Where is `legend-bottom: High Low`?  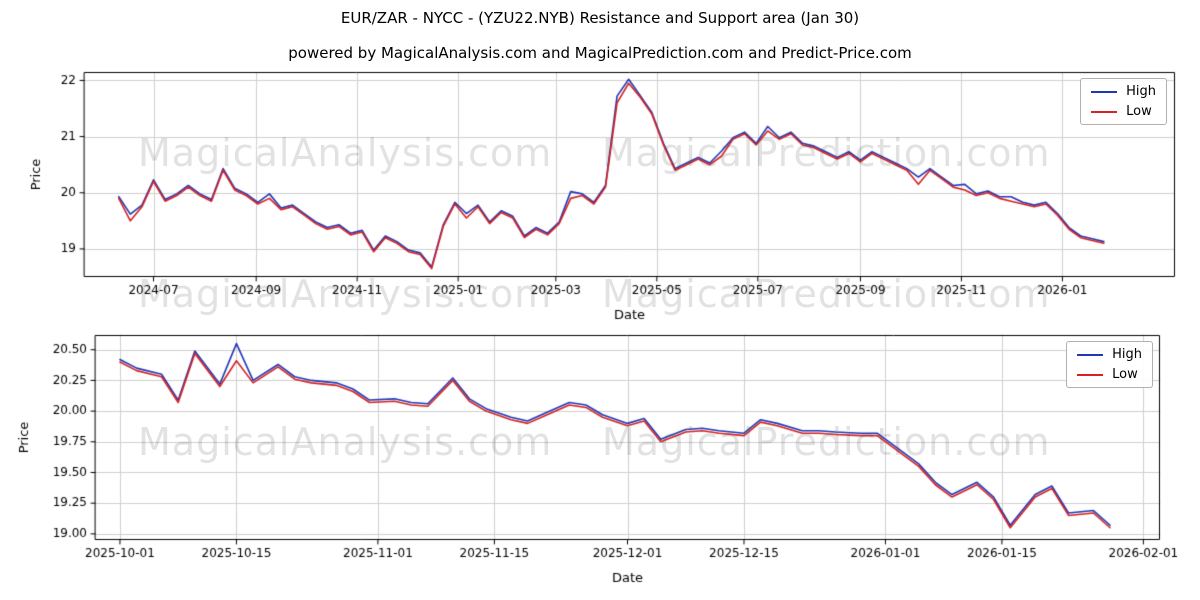
legend-bottom: High Low is located at coordinates (1109, 364).